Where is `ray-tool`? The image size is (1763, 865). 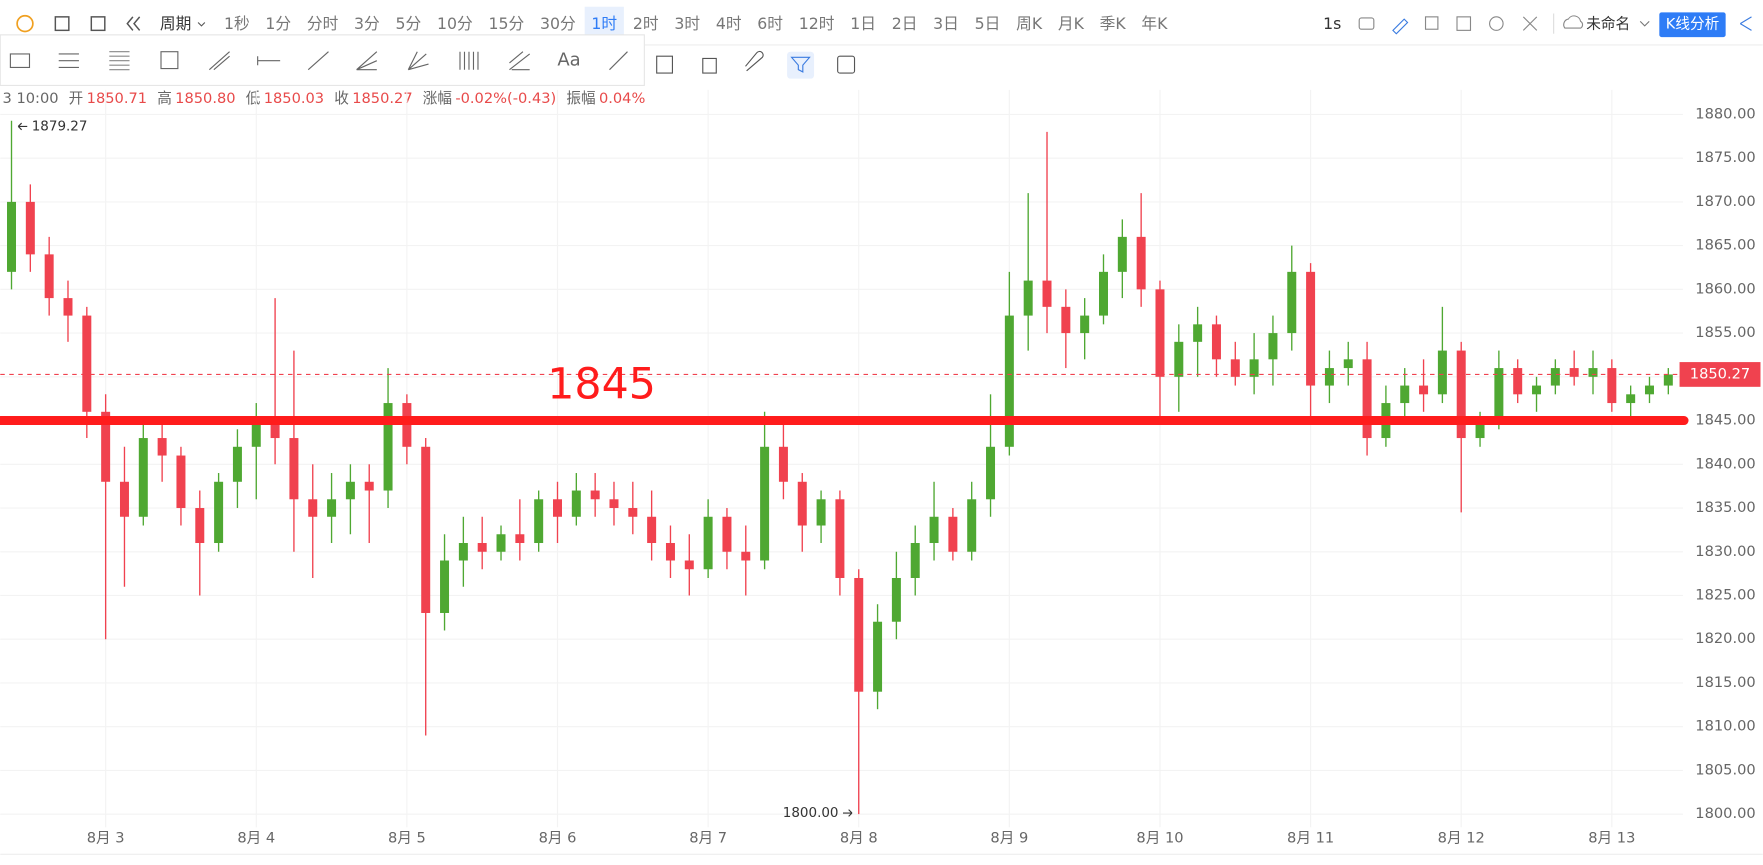 ray-tool is located at coordinates (269, 61).